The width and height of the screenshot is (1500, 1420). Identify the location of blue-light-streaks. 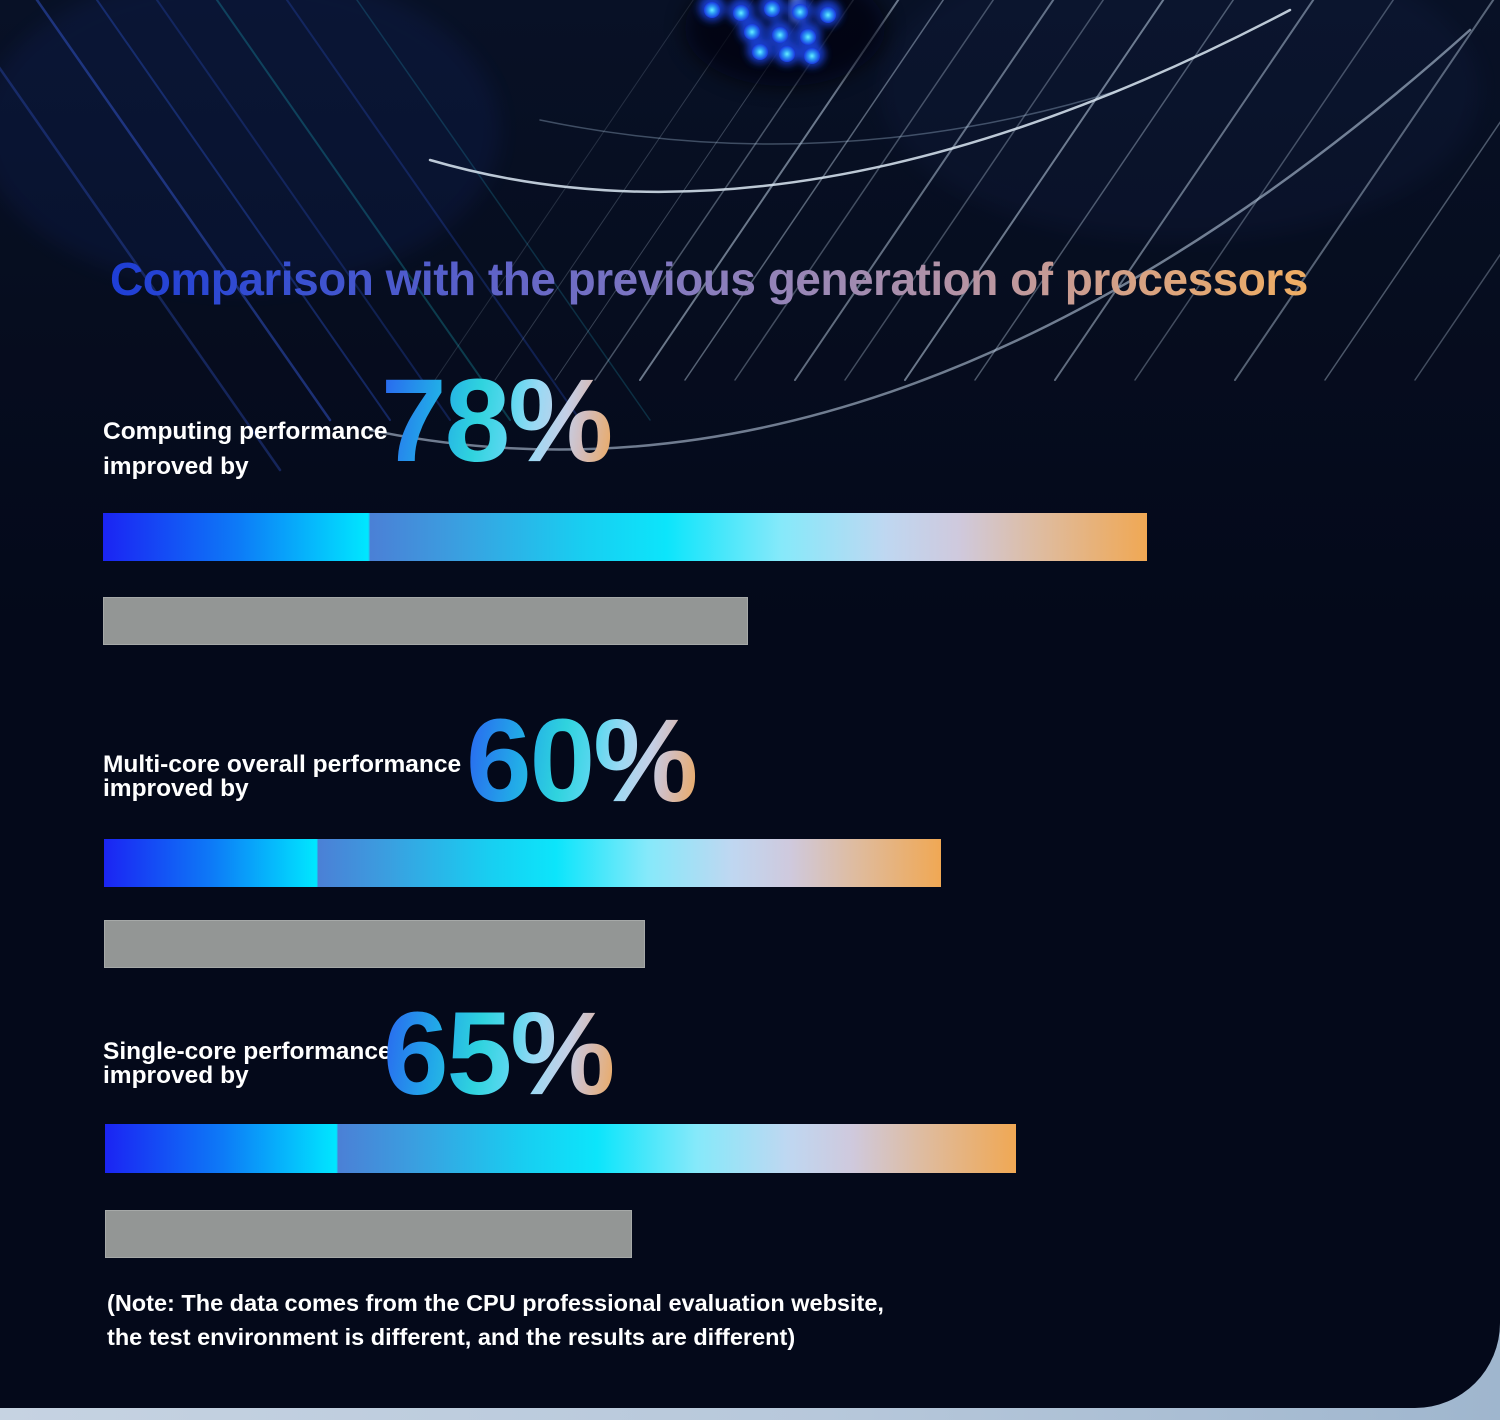
(325, 236).